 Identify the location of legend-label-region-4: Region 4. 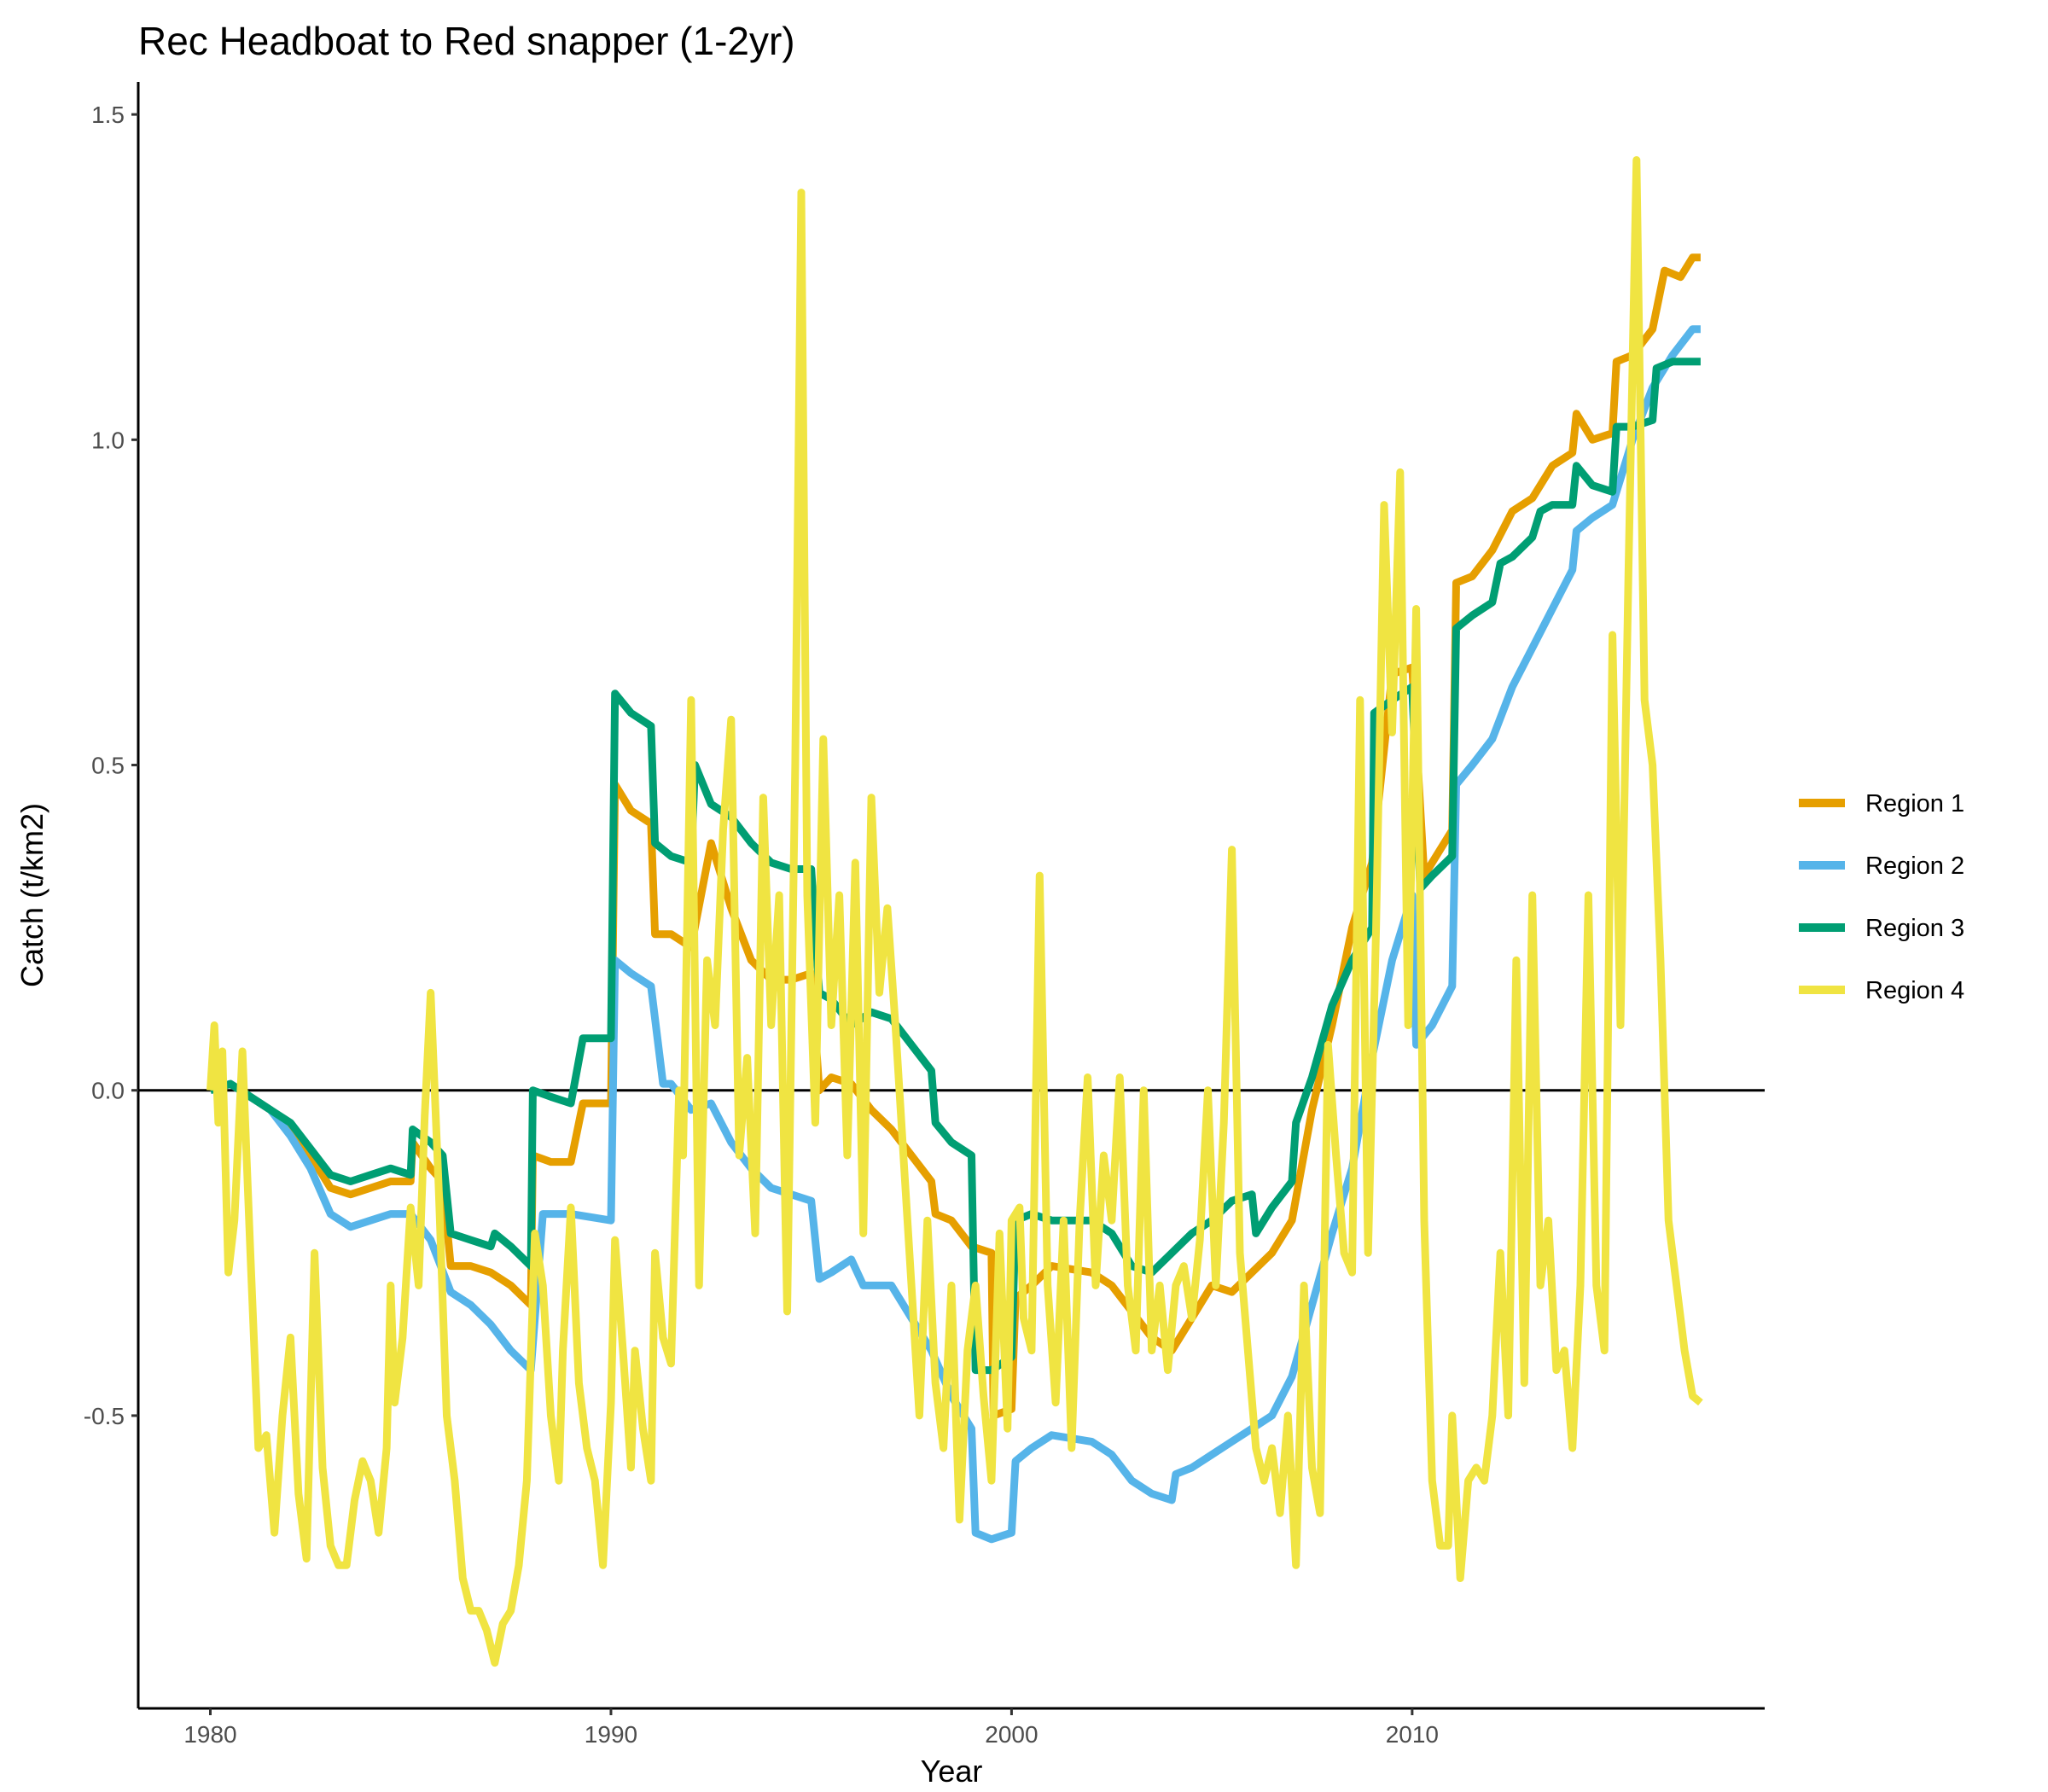
(1915, 991).